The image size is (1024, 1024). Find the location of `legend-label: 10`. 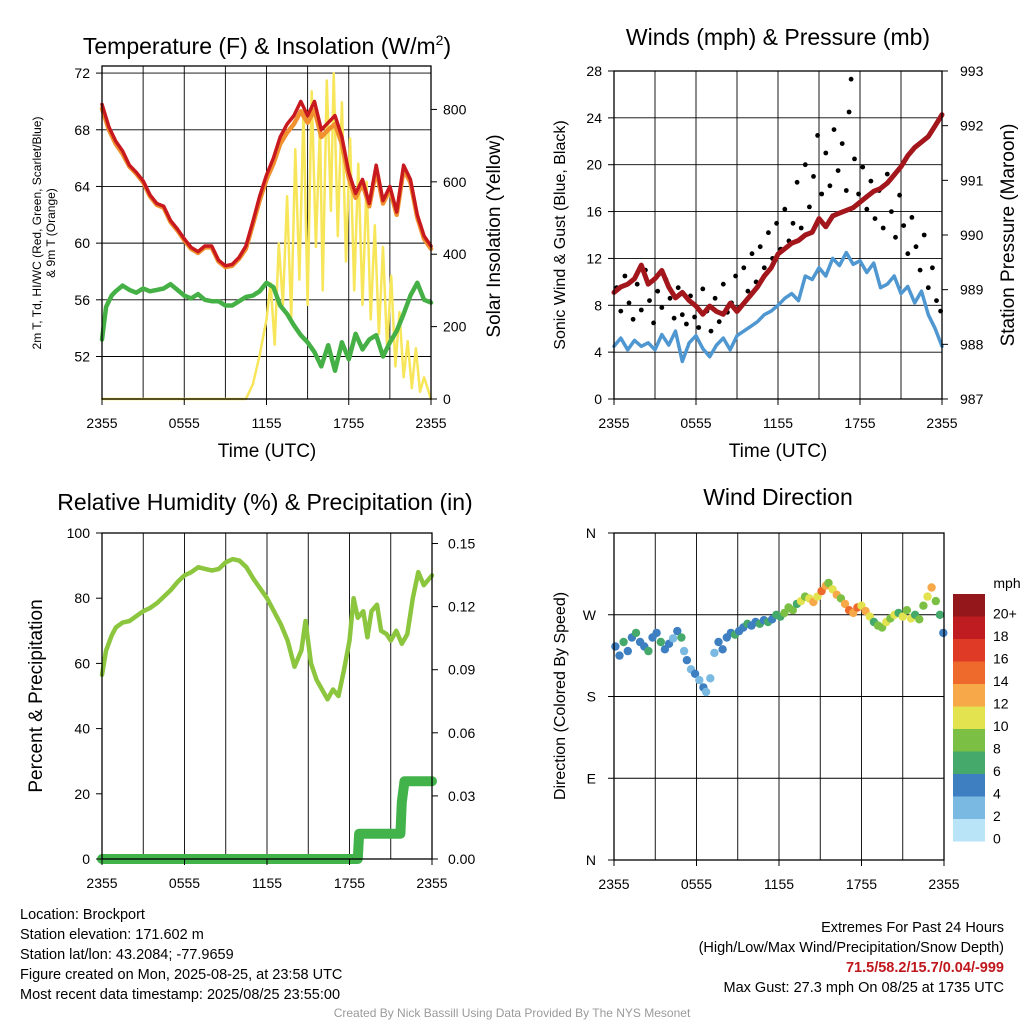

legend-label: 10 is located at coordinates (1001, 726).